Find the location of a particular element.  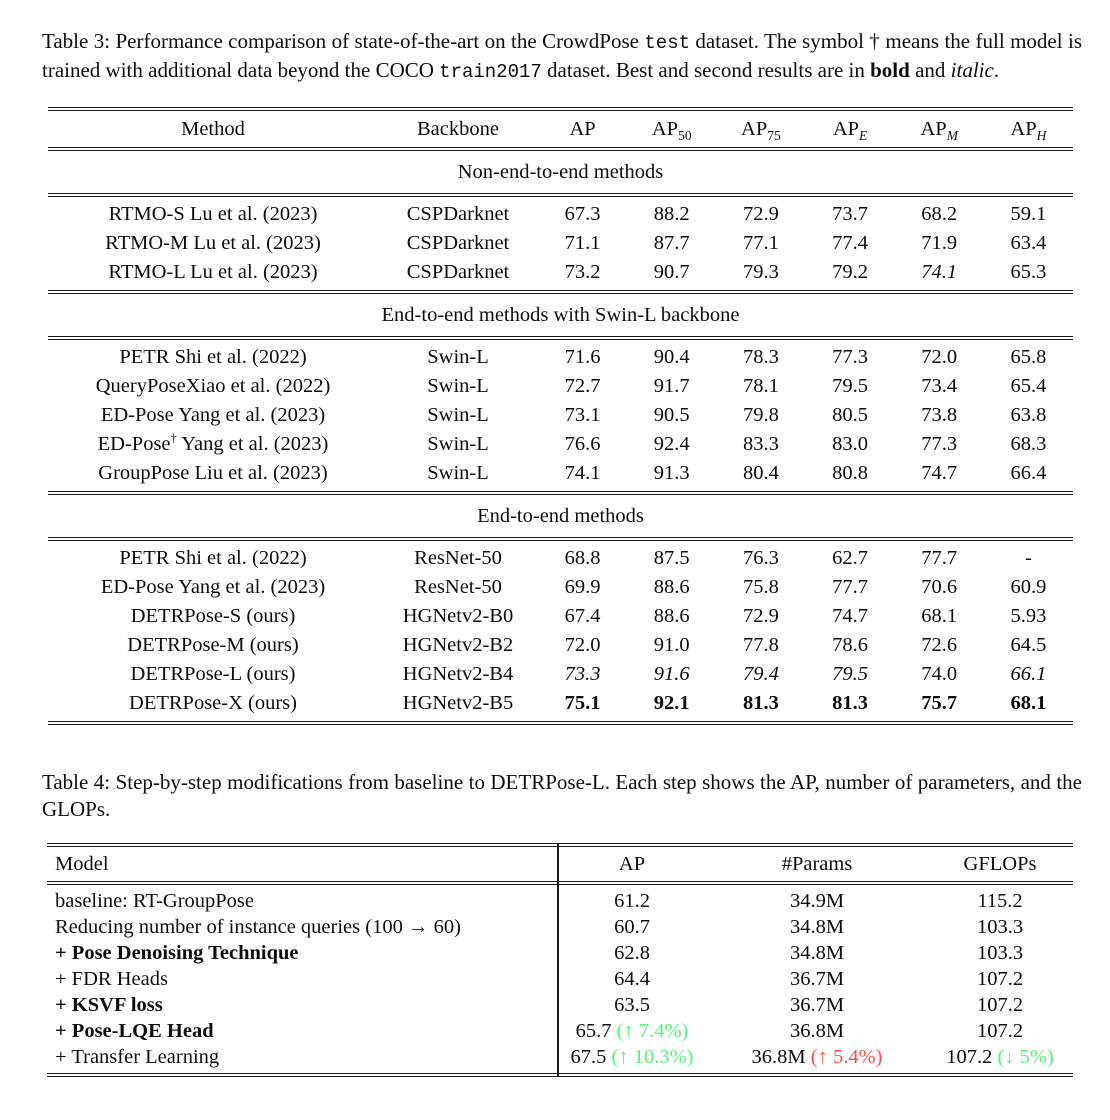

metric-cell: 73.1 is located at coordinates (582, 415).